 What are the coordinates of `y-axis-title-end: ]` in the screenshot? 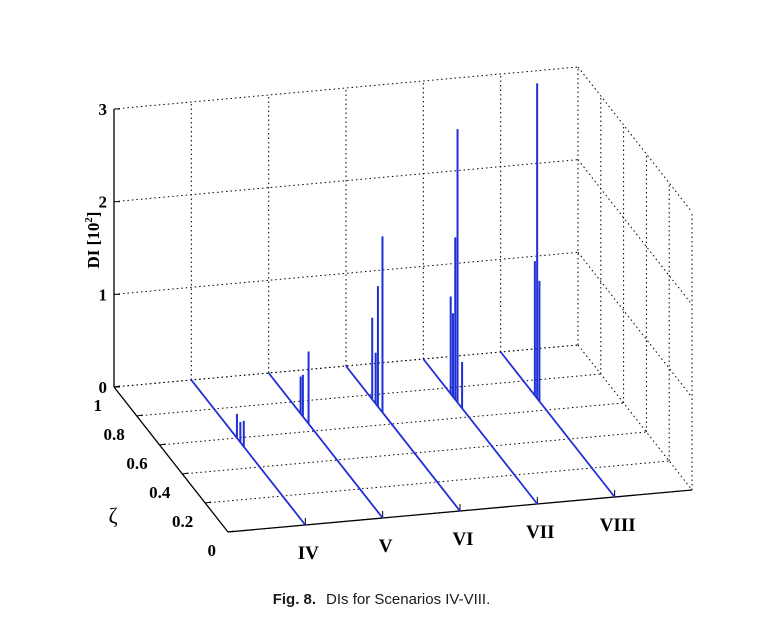 It's located at (93, 215).